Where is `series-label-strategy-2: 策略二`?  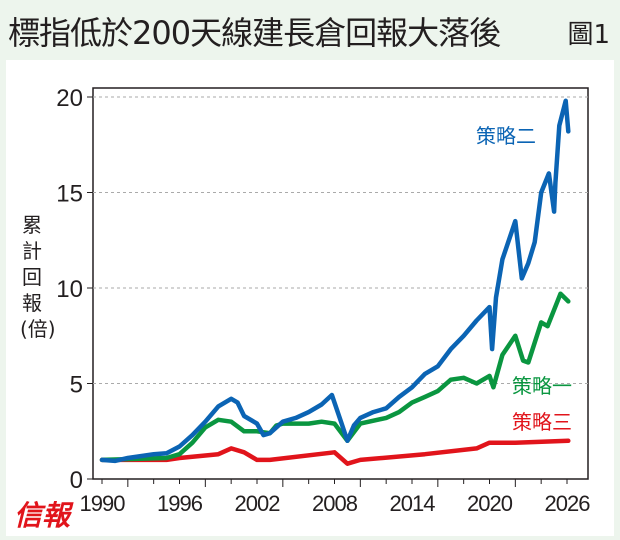 series-label-strategy-2: 策略二 is located at coordinates (506, 136).